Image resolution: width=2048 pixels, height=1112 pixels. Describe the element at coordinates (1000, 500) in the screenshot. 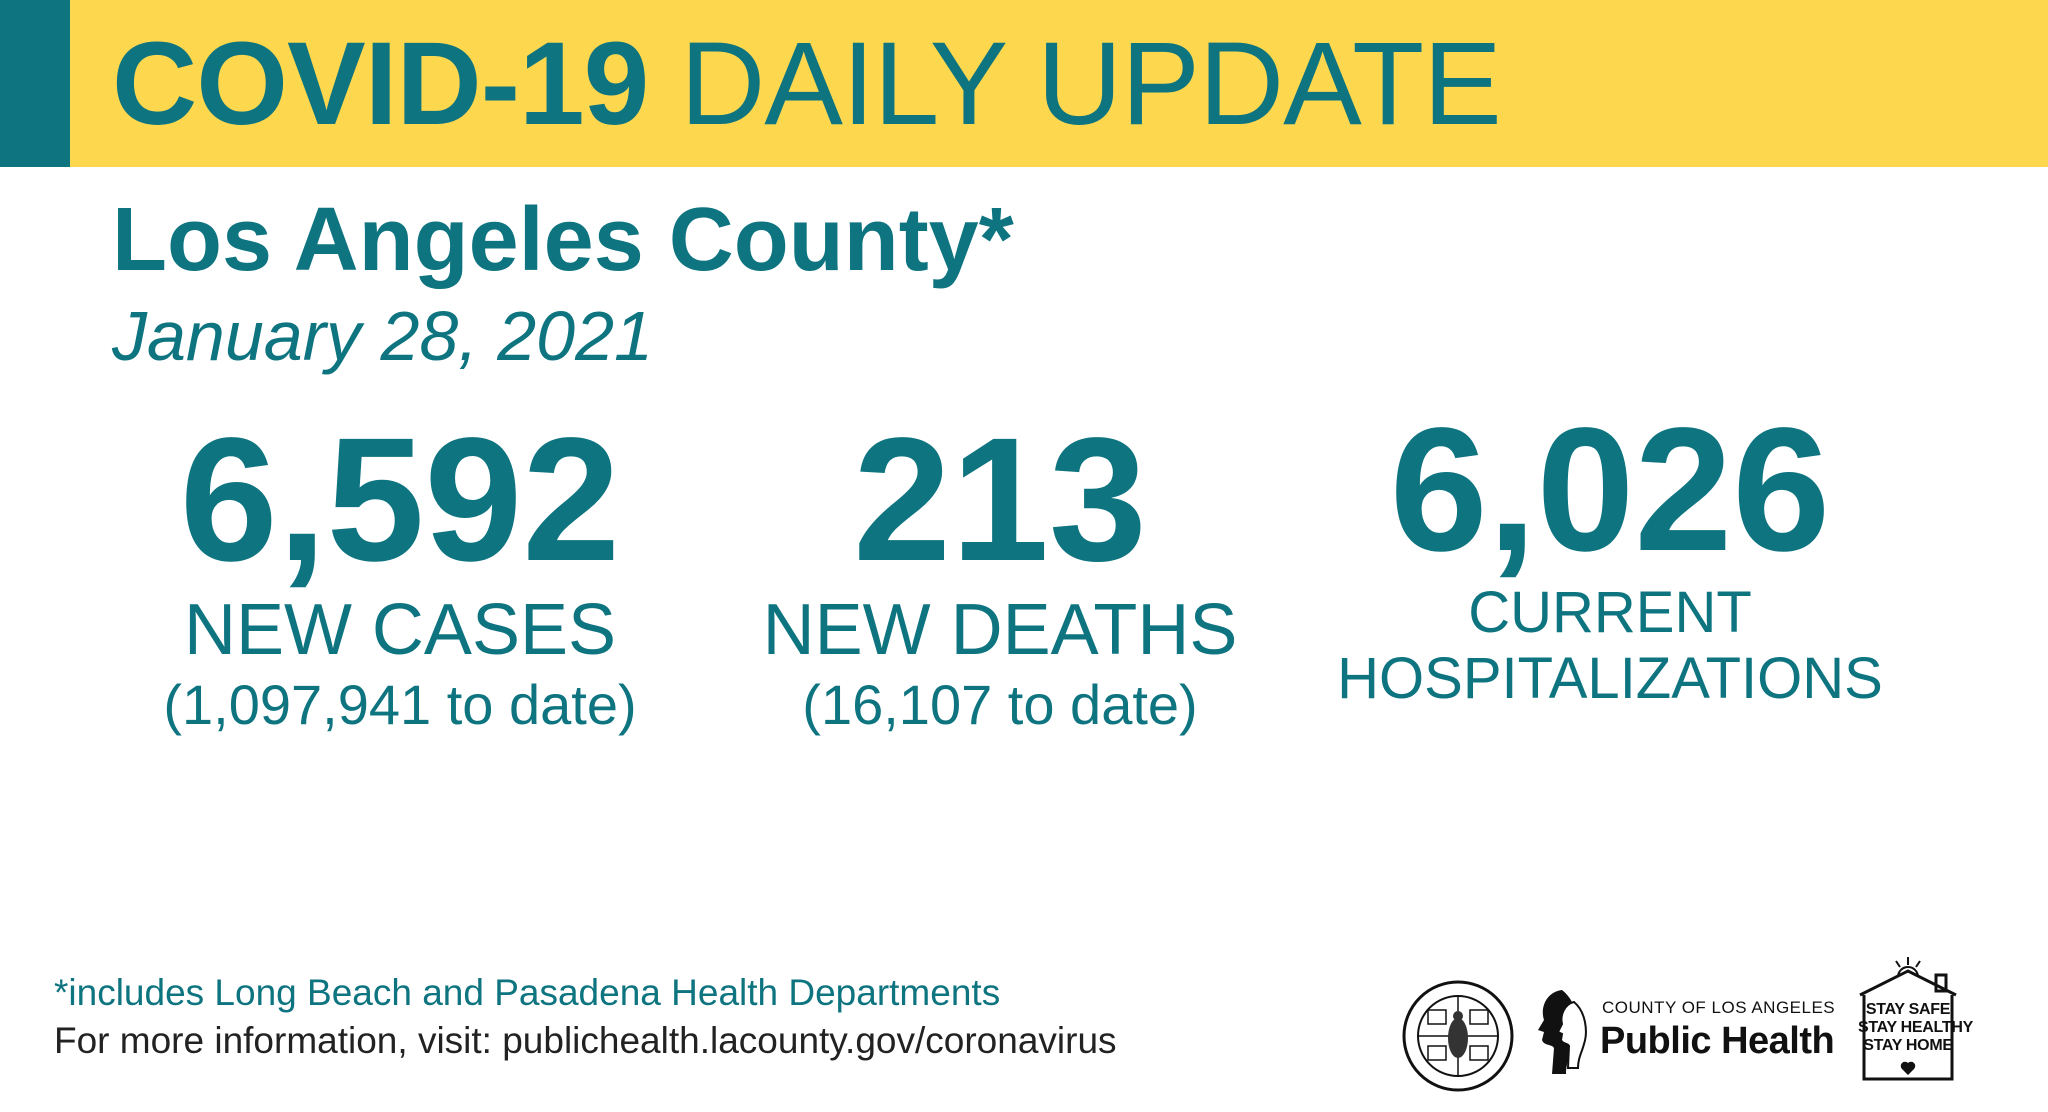

I see `new-deaths-value: 213` at that location.